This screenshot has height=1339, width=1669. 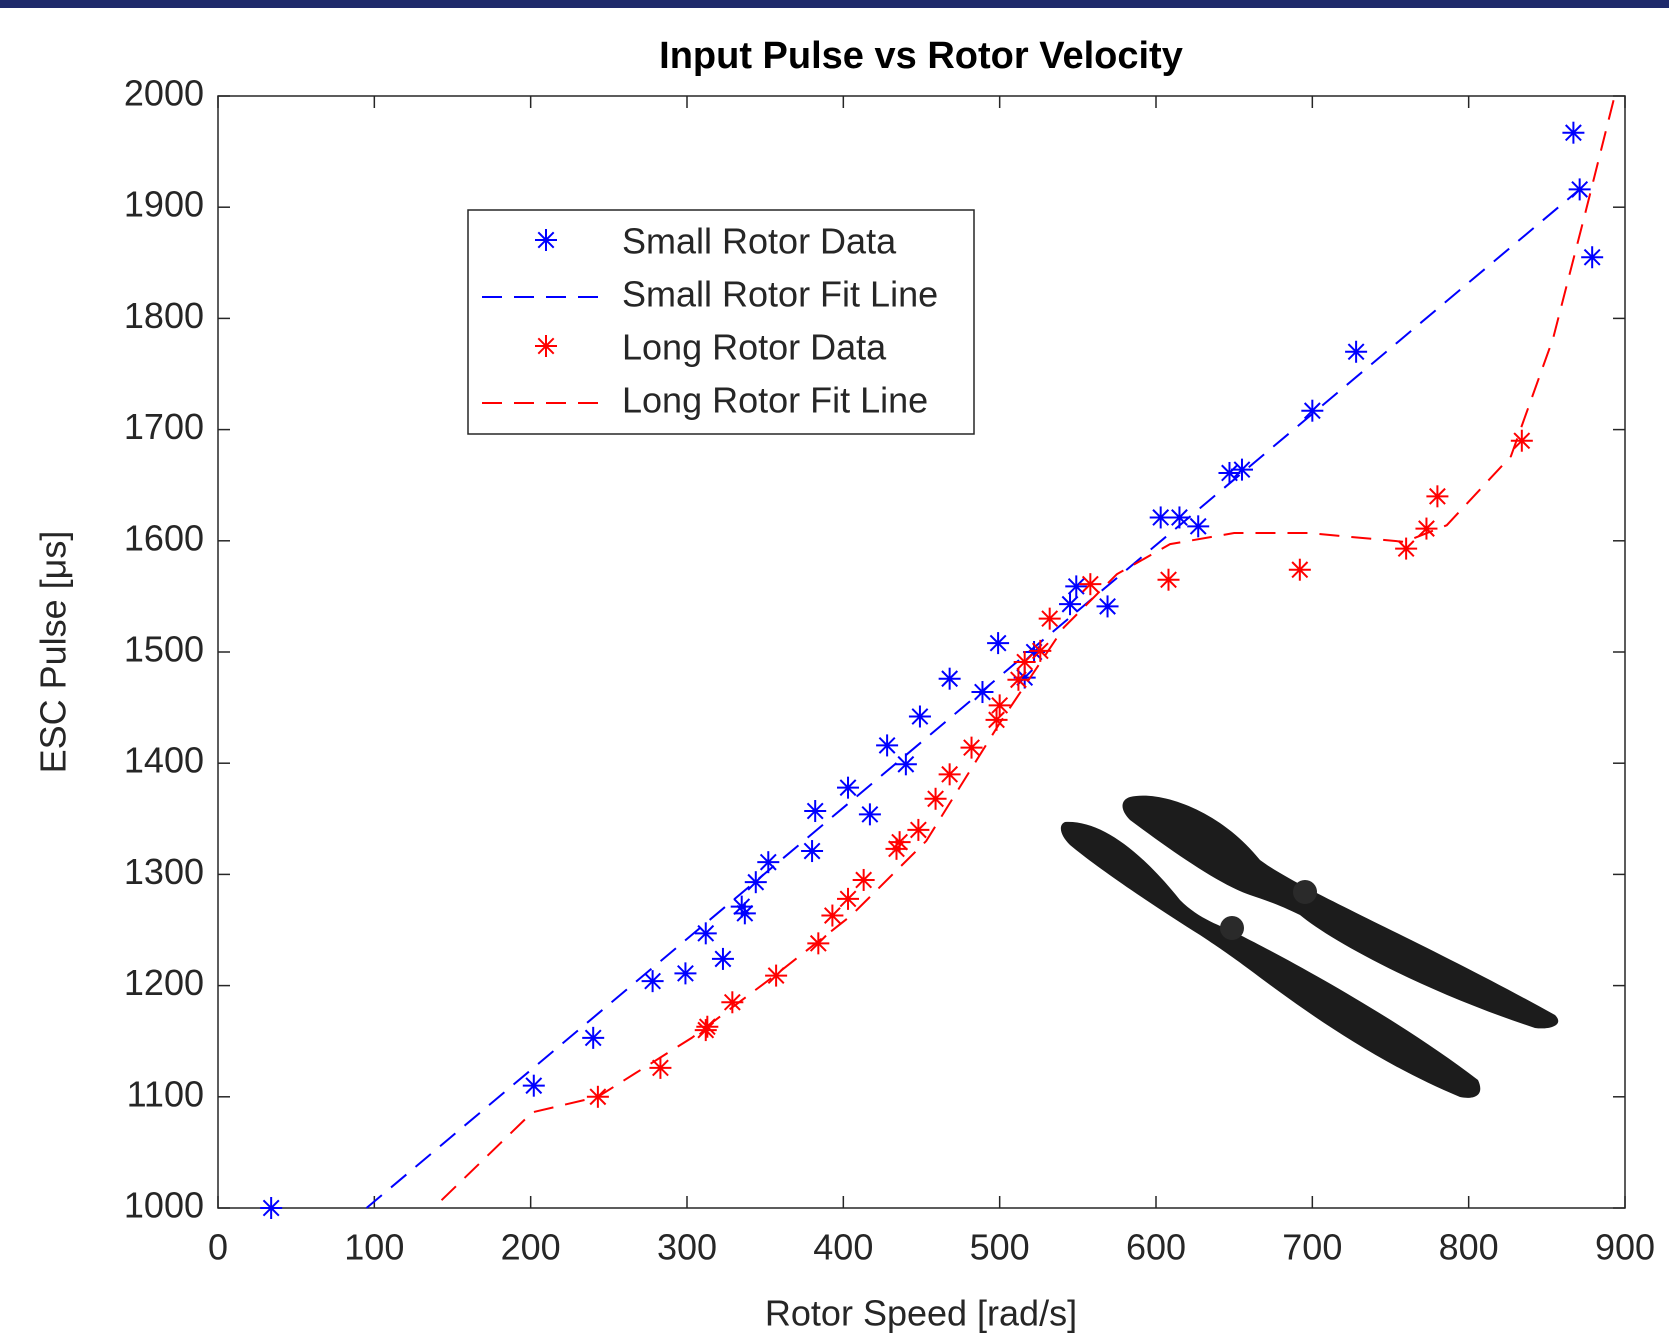 What do you see at coordinates (780, 294) in the screenshot?
I see `legend-label: Small Rotor Fit Line` at bounding box center [780, 294].